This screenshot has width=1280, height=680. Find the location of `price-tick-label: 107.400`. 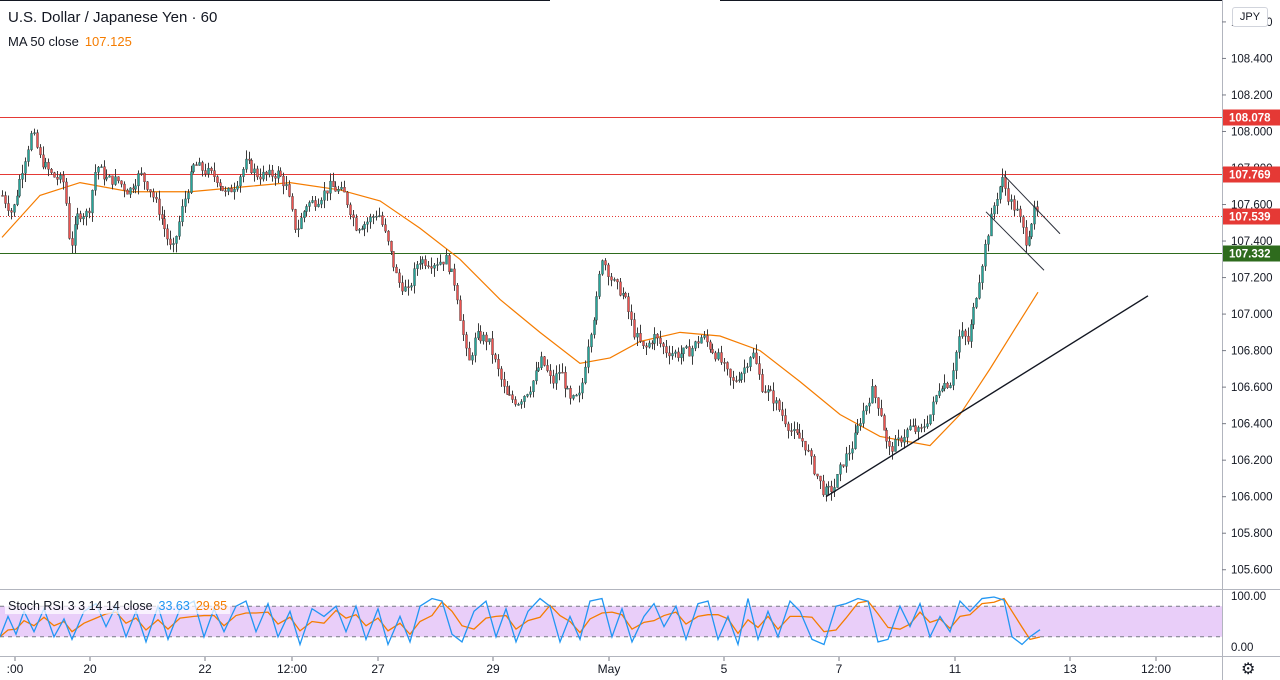

price-tick-label: 107.400 is located at coordinates (1252, 242).